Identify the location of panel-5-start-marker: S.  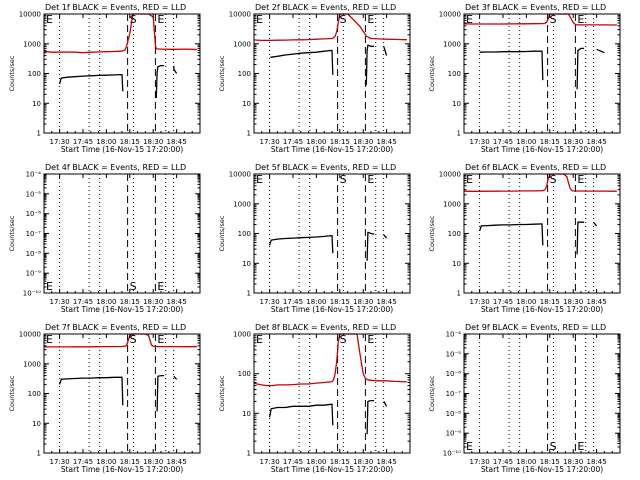
(343, 179).